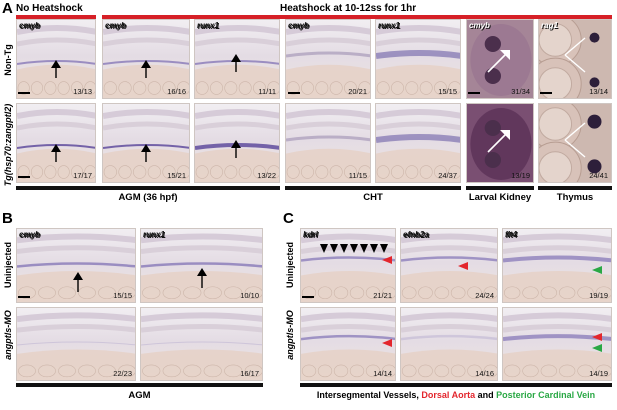 This screenshot has width=617, height=410. I want to click on panel-a-image-r2-c6: 13/19, so click(500, 143).